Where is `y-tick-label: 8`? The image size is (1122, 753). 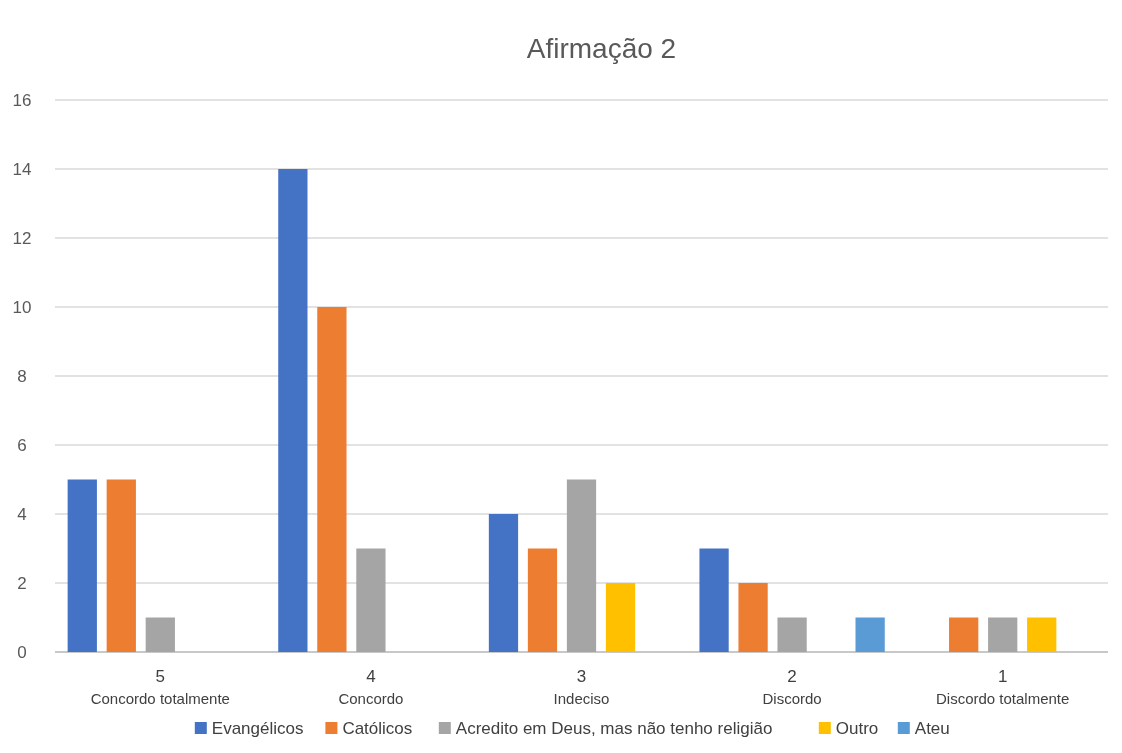 y-tick-label: 8 is located at coordinates (22, 376).